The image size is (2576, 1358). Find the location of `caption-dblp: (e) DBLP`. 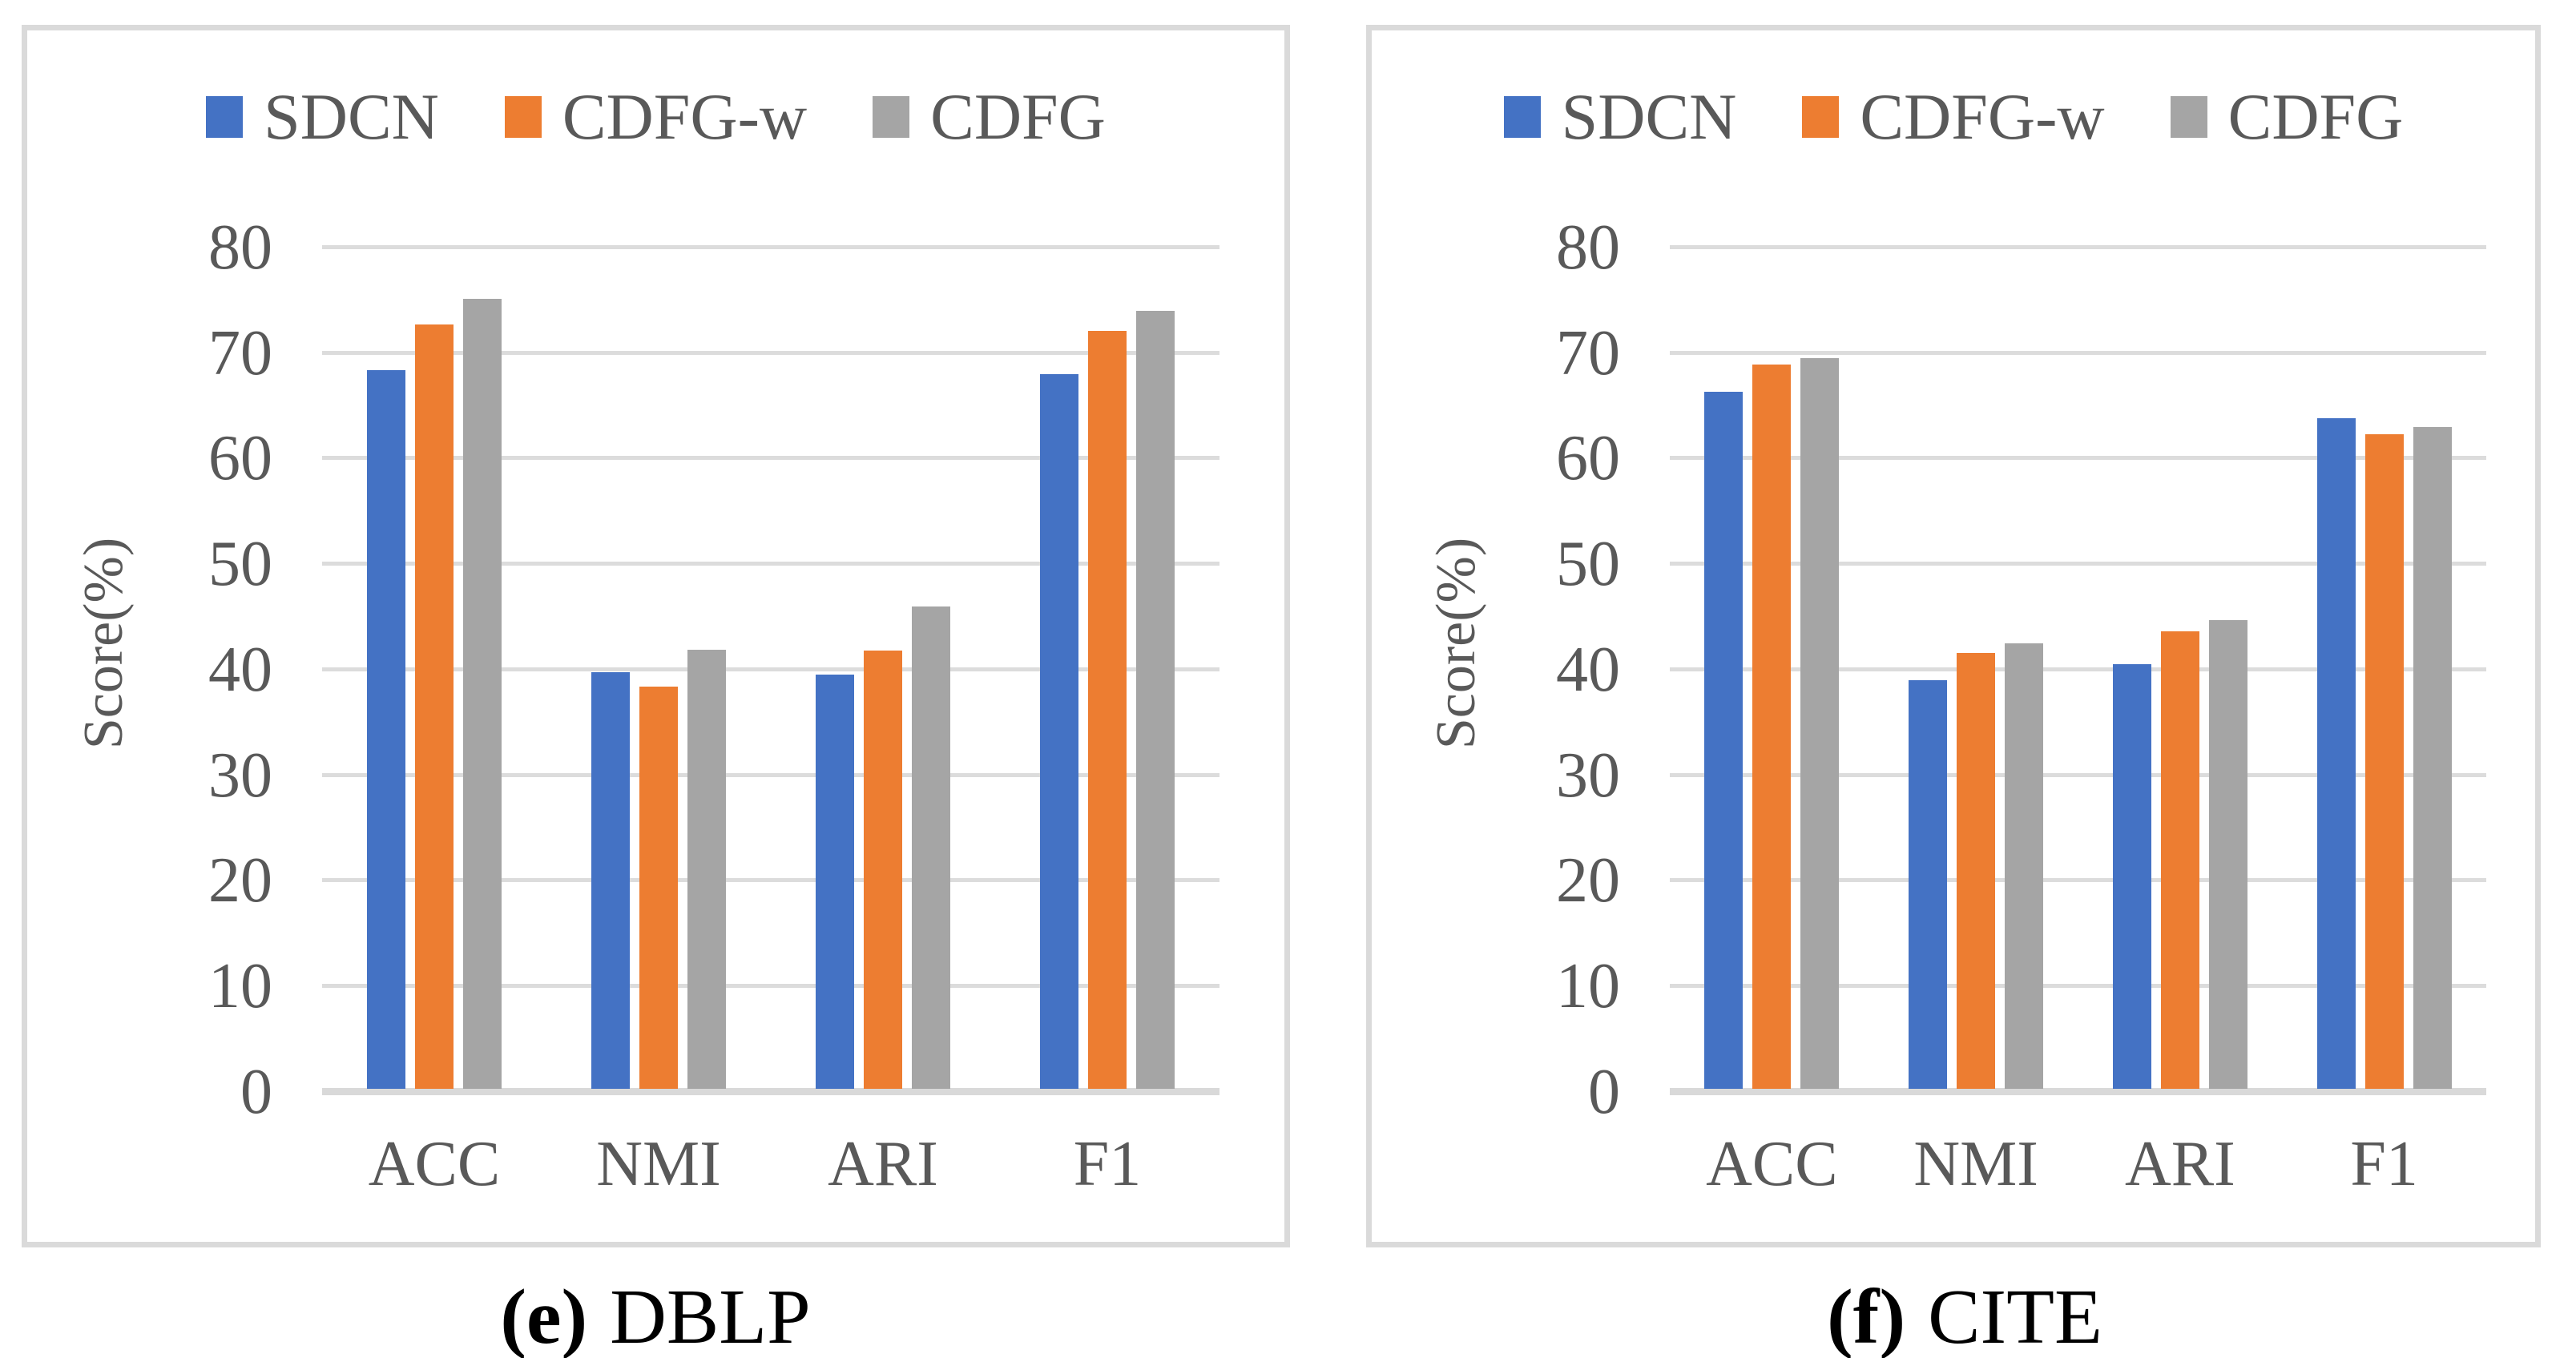

caption-dblp: (e) DBLP is located at coordinates (655, 1315).